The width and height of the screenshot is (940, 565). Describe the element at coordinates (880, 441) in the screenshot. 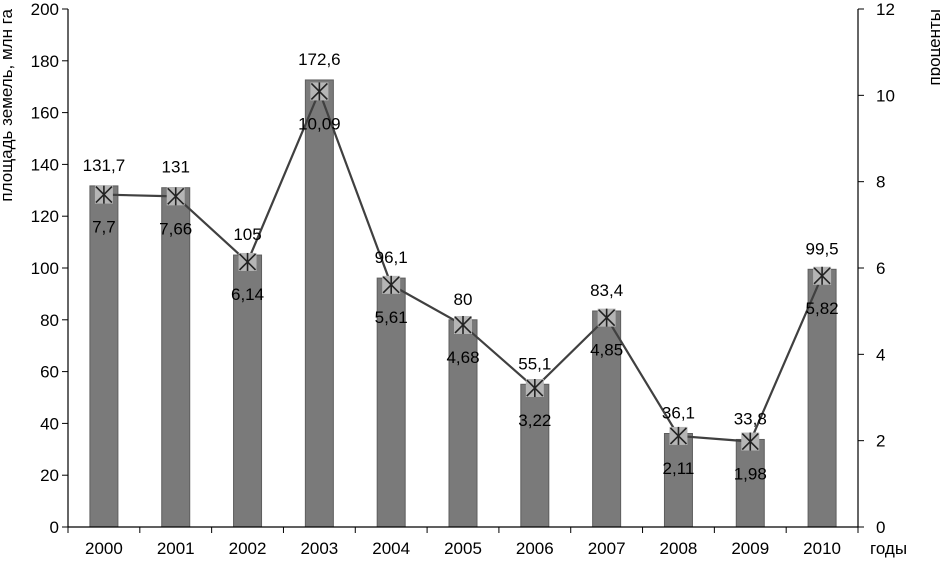

I see `y2-tick-label: 2` at that location.